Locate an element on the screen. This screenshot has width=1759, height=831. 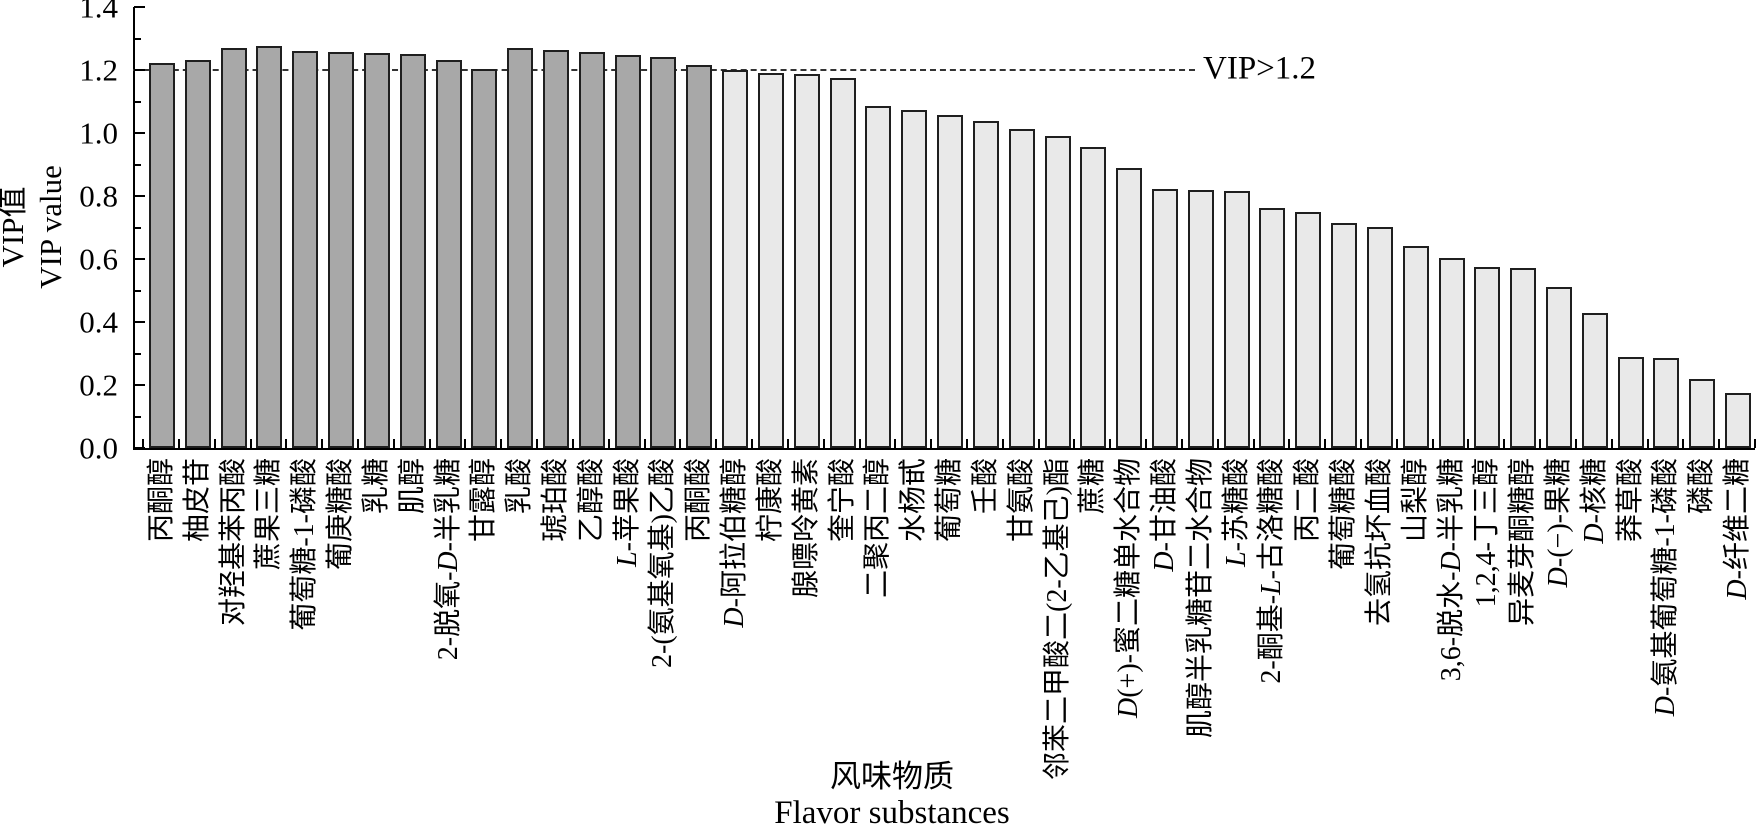
y-tick-label: 1.4 is located at coordinates (98, 12).